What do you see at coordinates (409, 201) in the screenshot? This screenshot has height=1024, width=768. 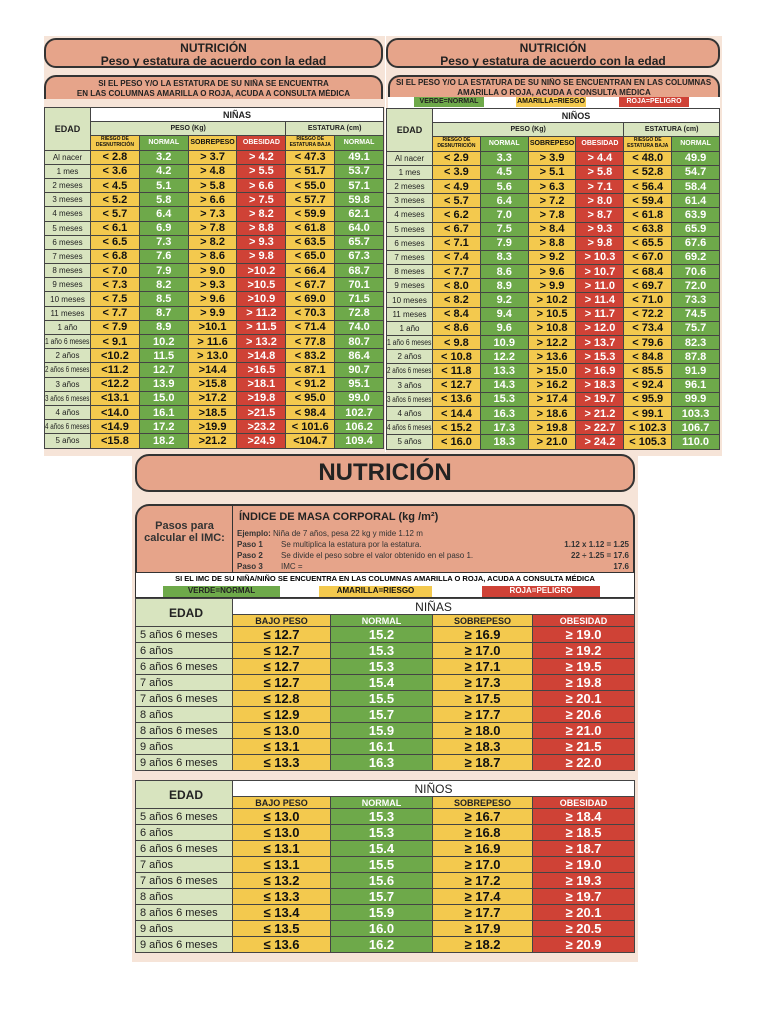 I see `age-cell: 3 meses` at bounding box center [409, 201].